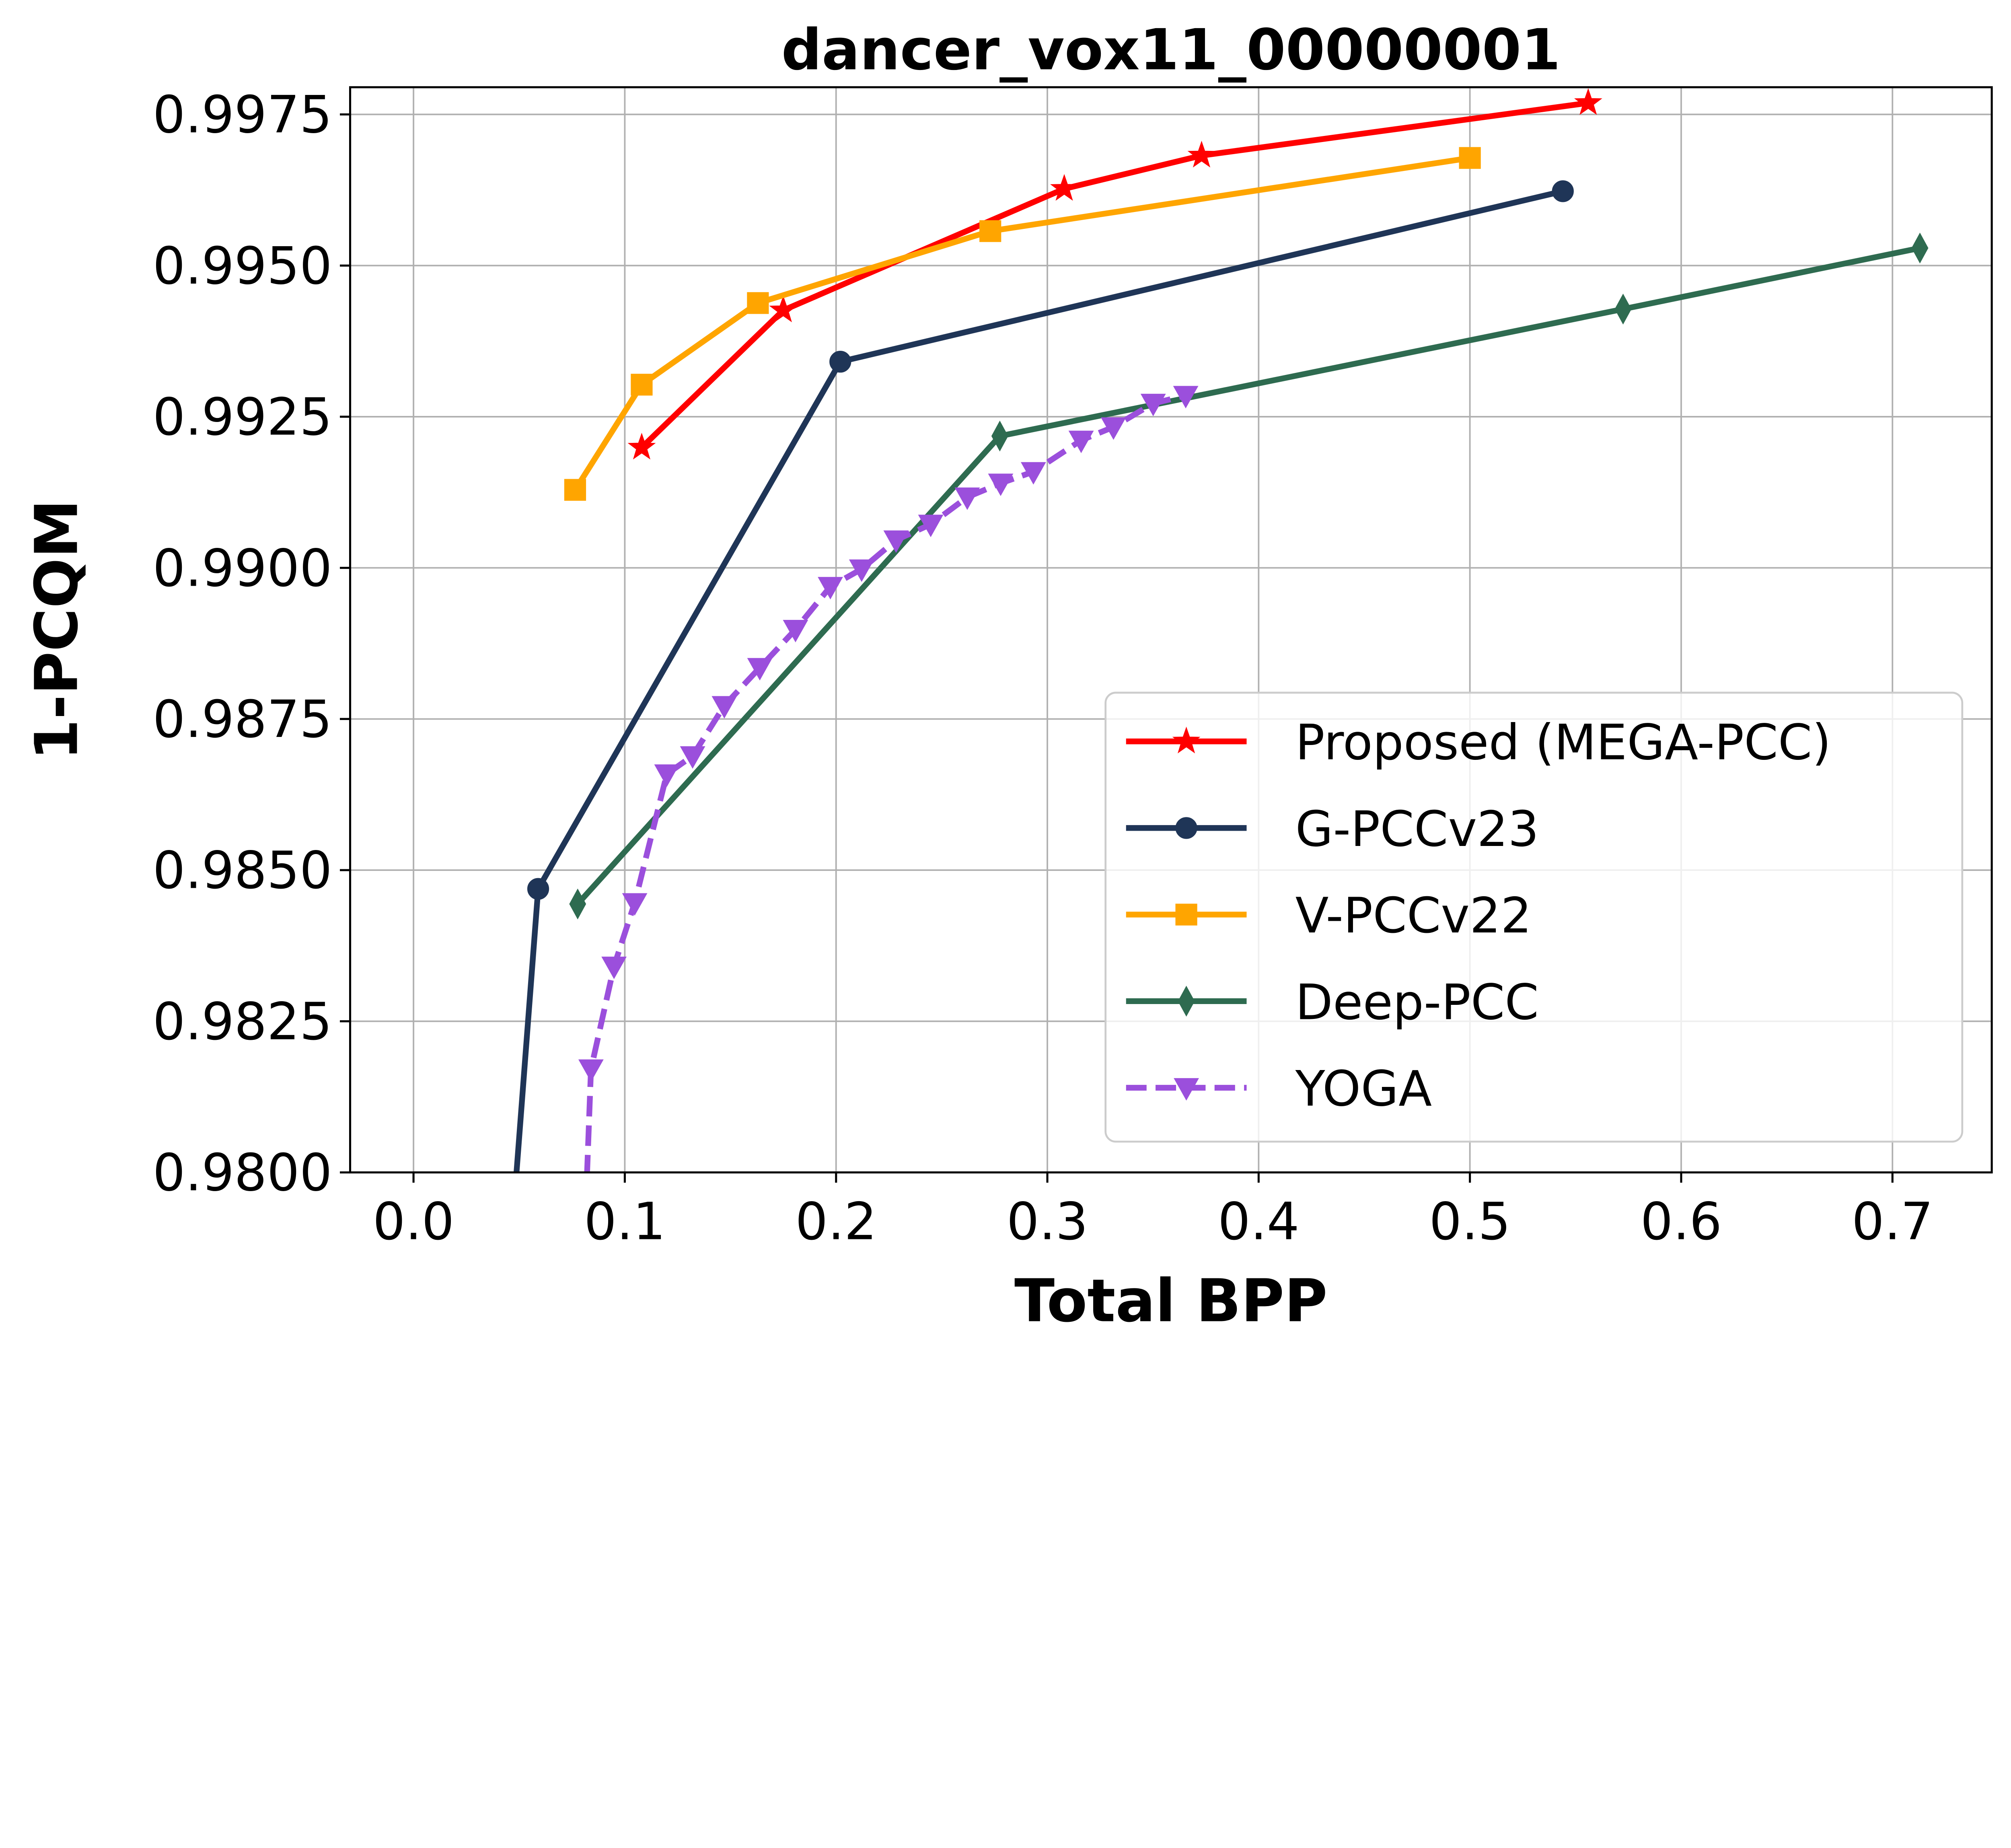  Describe the element at coordinates (1681, 1221) in the screenshot. I see `x-tick-label: 0.6` at that location.